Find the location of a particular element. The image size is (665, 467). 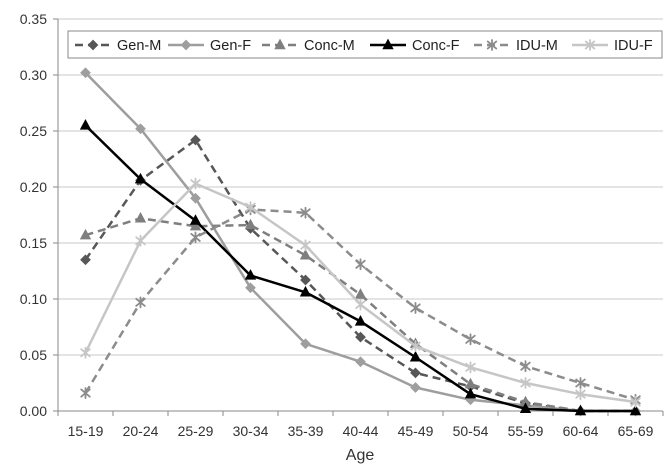

legend-label: Conc-F is located at coordinates (436, 46).